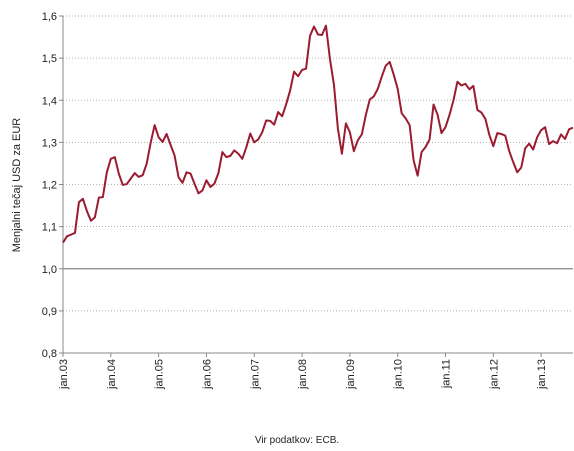 This screenshot has width=574, height=451. Describe the element at coordinates (17, 185) in the screenshot. I see `y-axis-label: Menjalni tečaj USD za EUR` at that location.